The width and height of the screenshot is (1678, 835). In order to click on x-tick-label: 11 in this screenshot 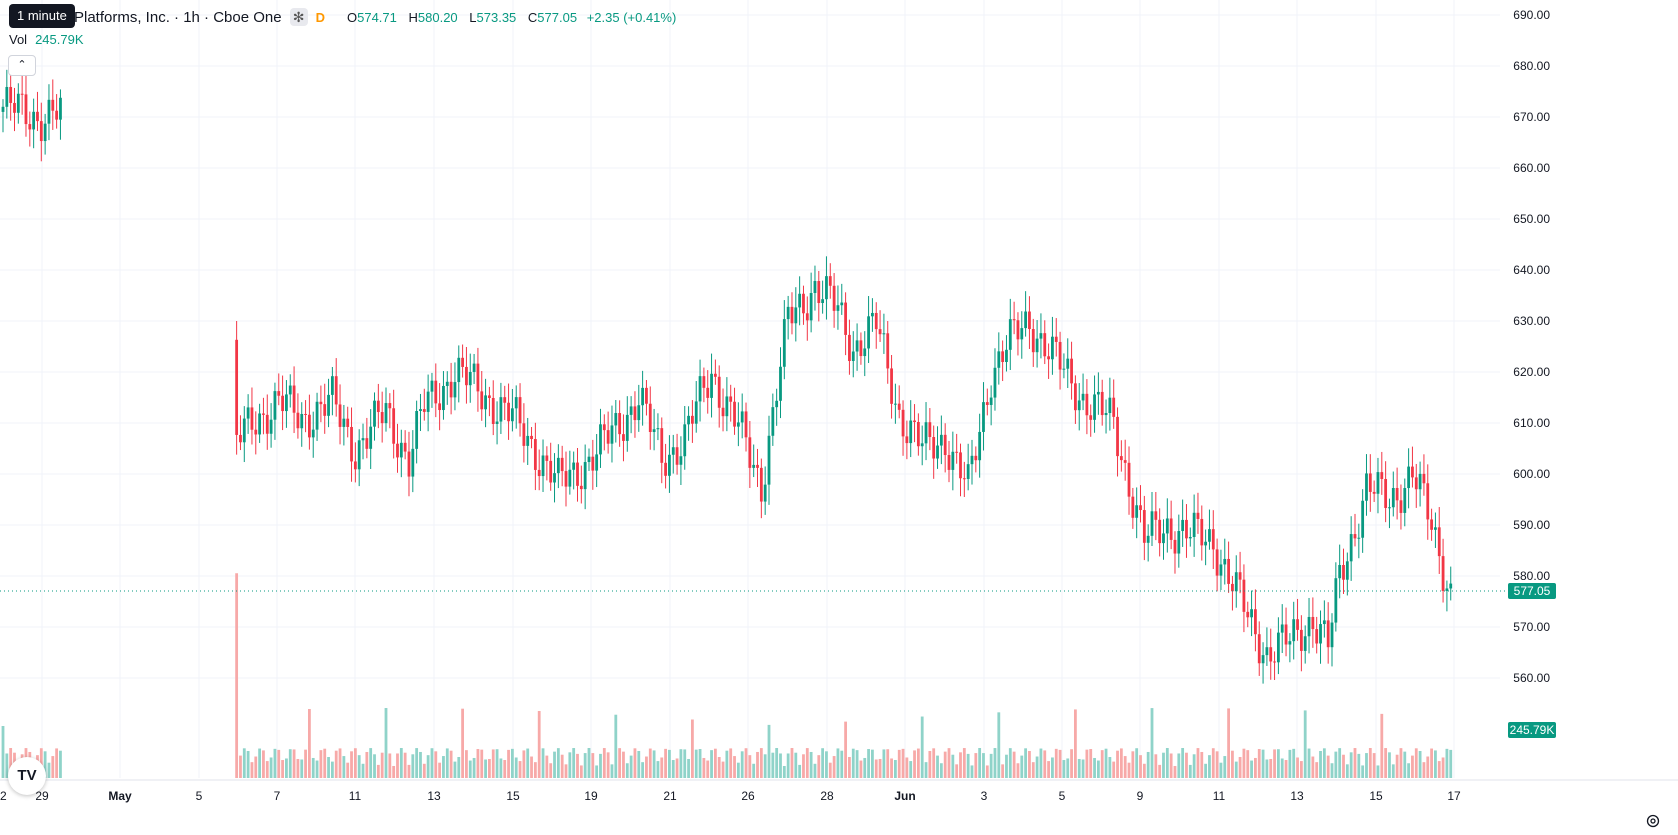, I will do `click(1219, 796)`.